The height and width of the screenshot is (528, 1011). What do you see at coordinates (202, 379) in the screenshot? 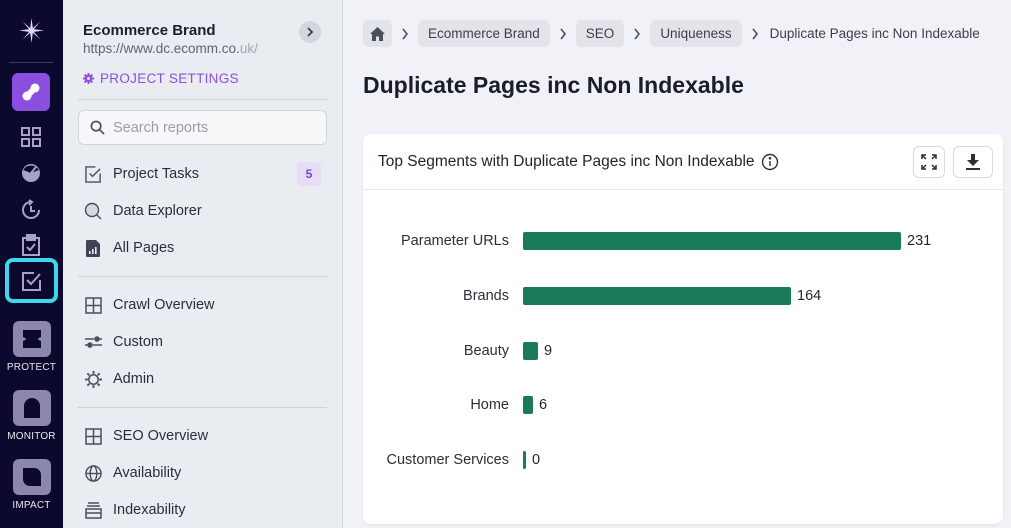
I see `sidebar-item-admin: Admin` at bounding box center [202, 379].